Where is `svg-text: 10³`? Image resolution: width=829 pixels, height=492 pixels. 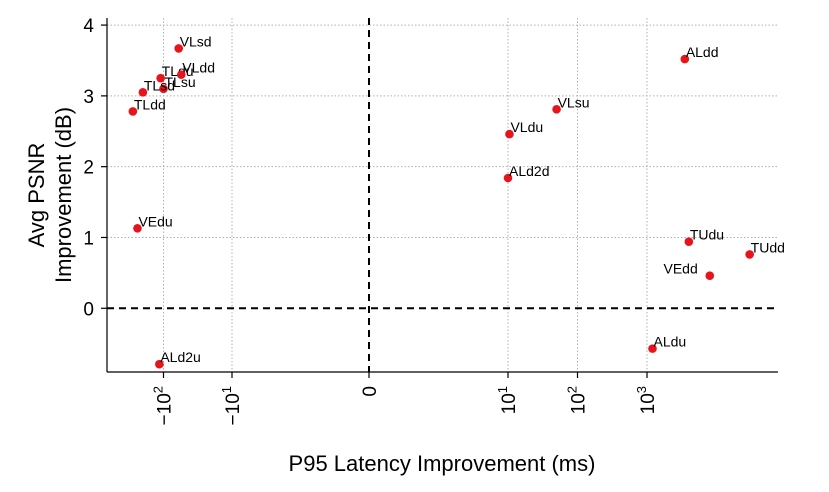 svg-text: 10³ is located at coordinates (646, 400).